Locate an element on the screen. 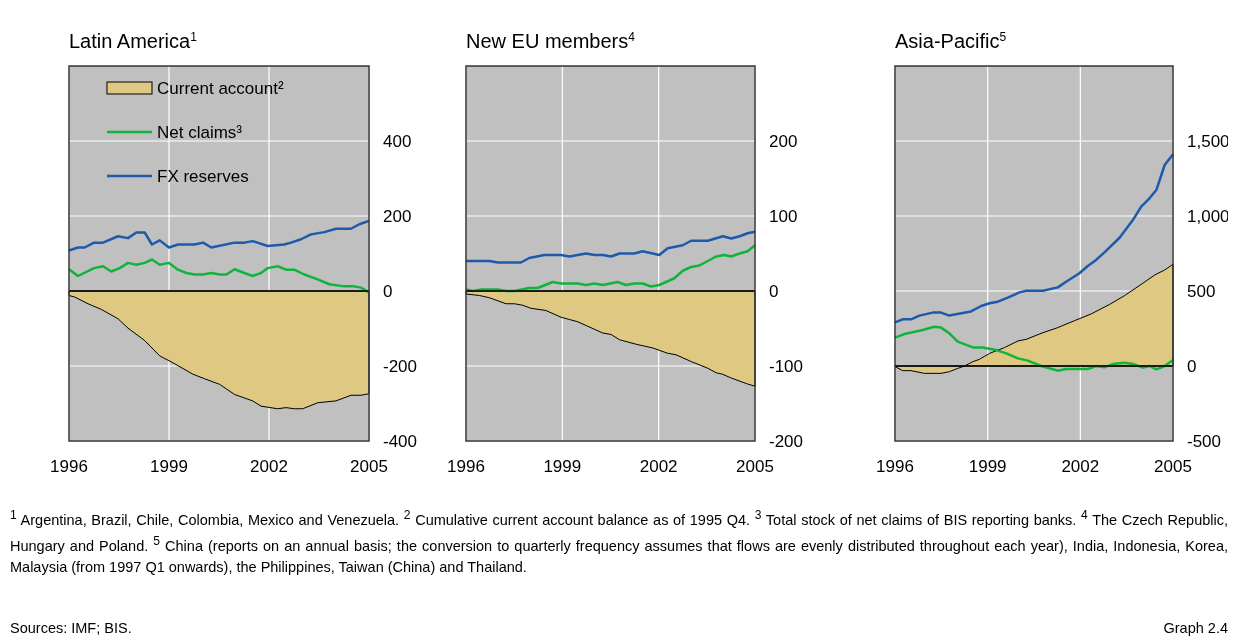 Image resolution: width=1236 pixels, height=643 pixels. legend-label: Current account² is located at coordinates (220, 88).